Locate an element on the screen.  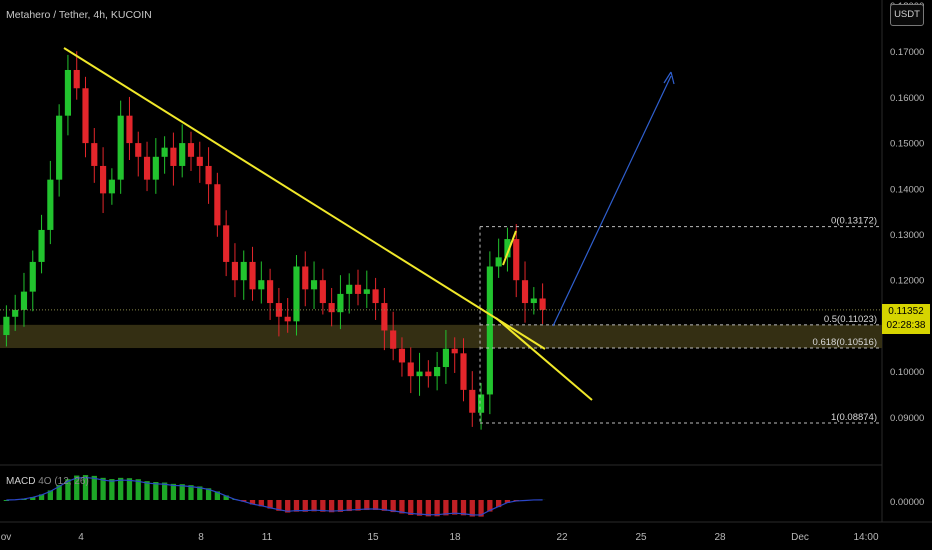
macd-signal-line is located at coordinates (274, 496).